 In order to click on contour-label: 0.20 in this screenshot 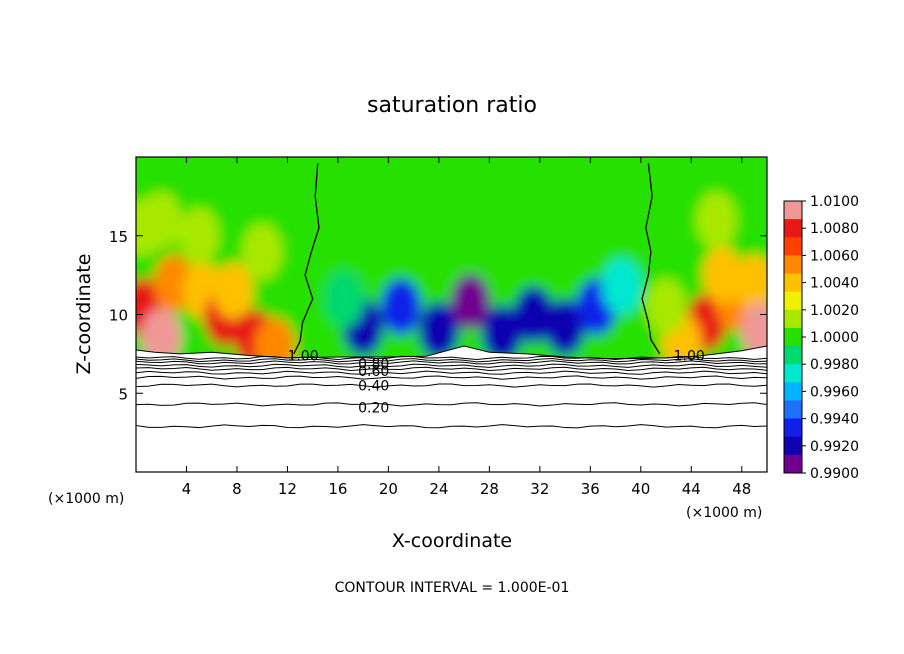, I will do `click(373, 408)`.